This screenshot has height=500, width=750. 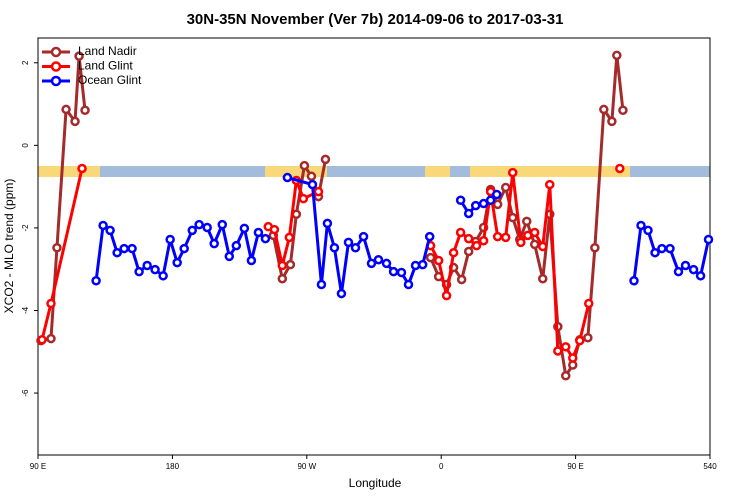 I want to click on ocean-band, so click(x=374, y=171).